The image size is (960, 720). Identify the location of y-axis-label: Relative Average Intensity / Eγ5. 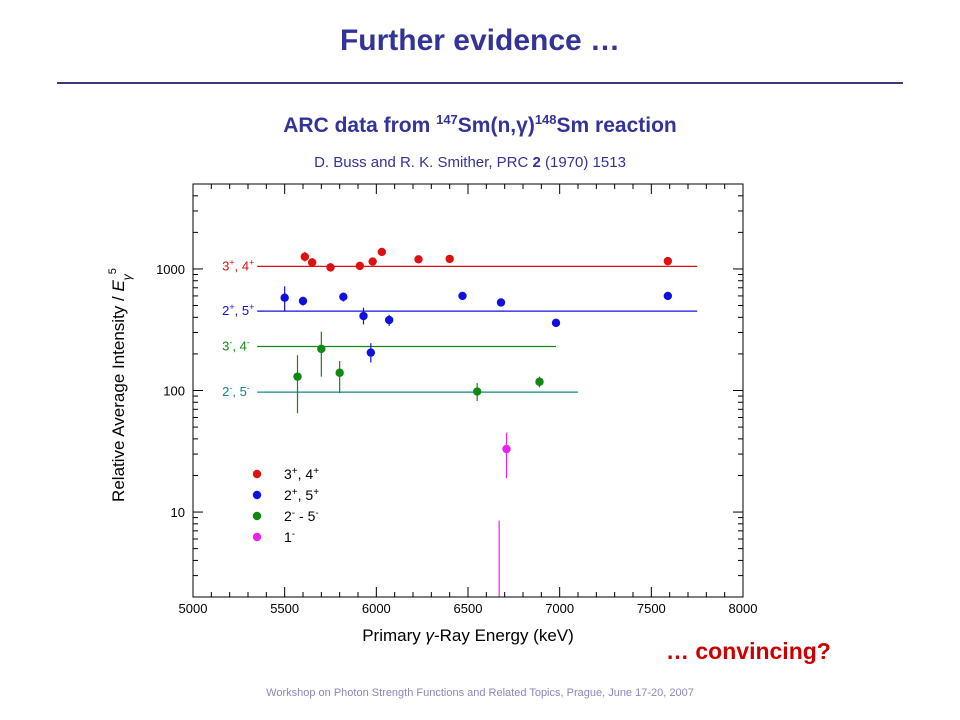
(120, 385).